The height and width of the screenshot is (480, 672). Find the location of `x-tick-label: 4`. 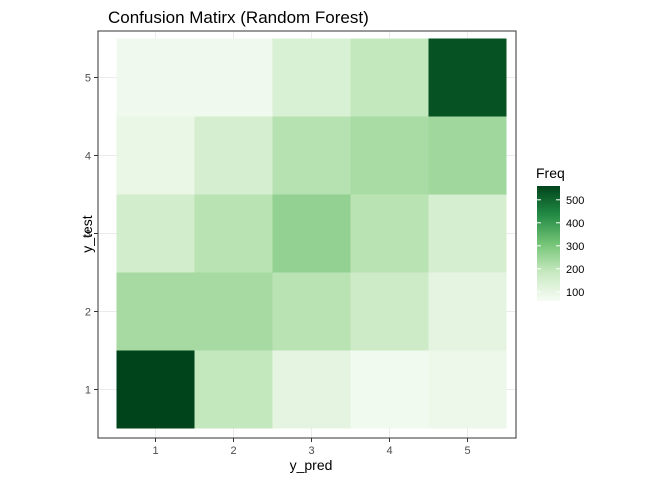

x-tick-label: 4 is located at coordinates (389, 451).